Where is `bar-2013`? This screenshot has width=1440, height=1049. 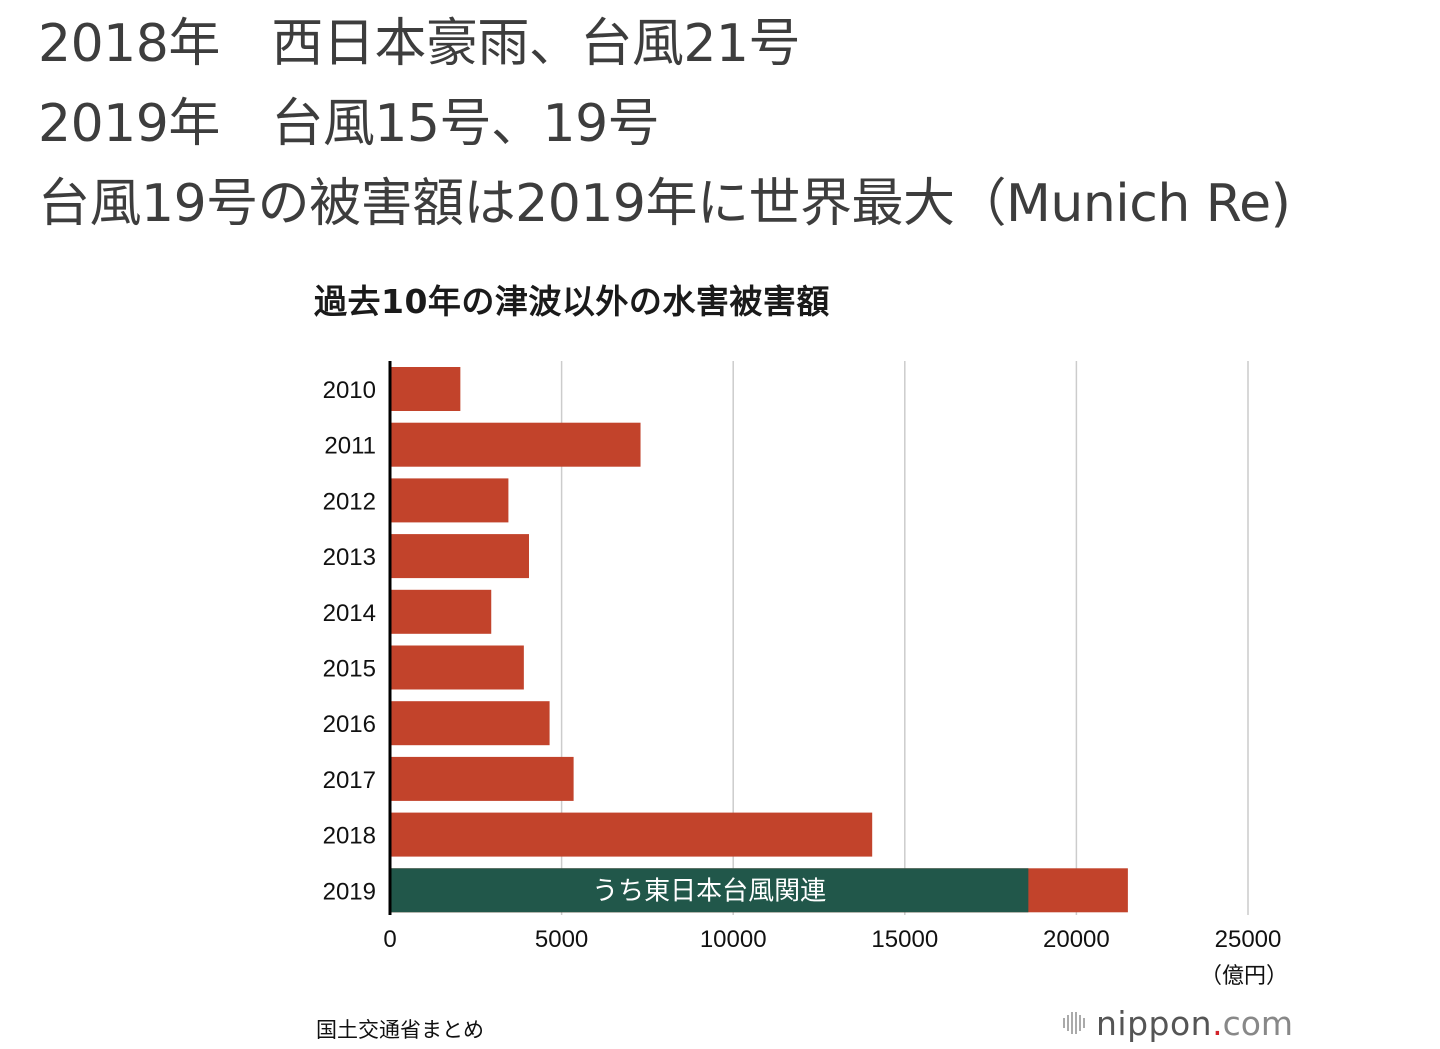
bar-2013 is located at coordinates (459, 556).